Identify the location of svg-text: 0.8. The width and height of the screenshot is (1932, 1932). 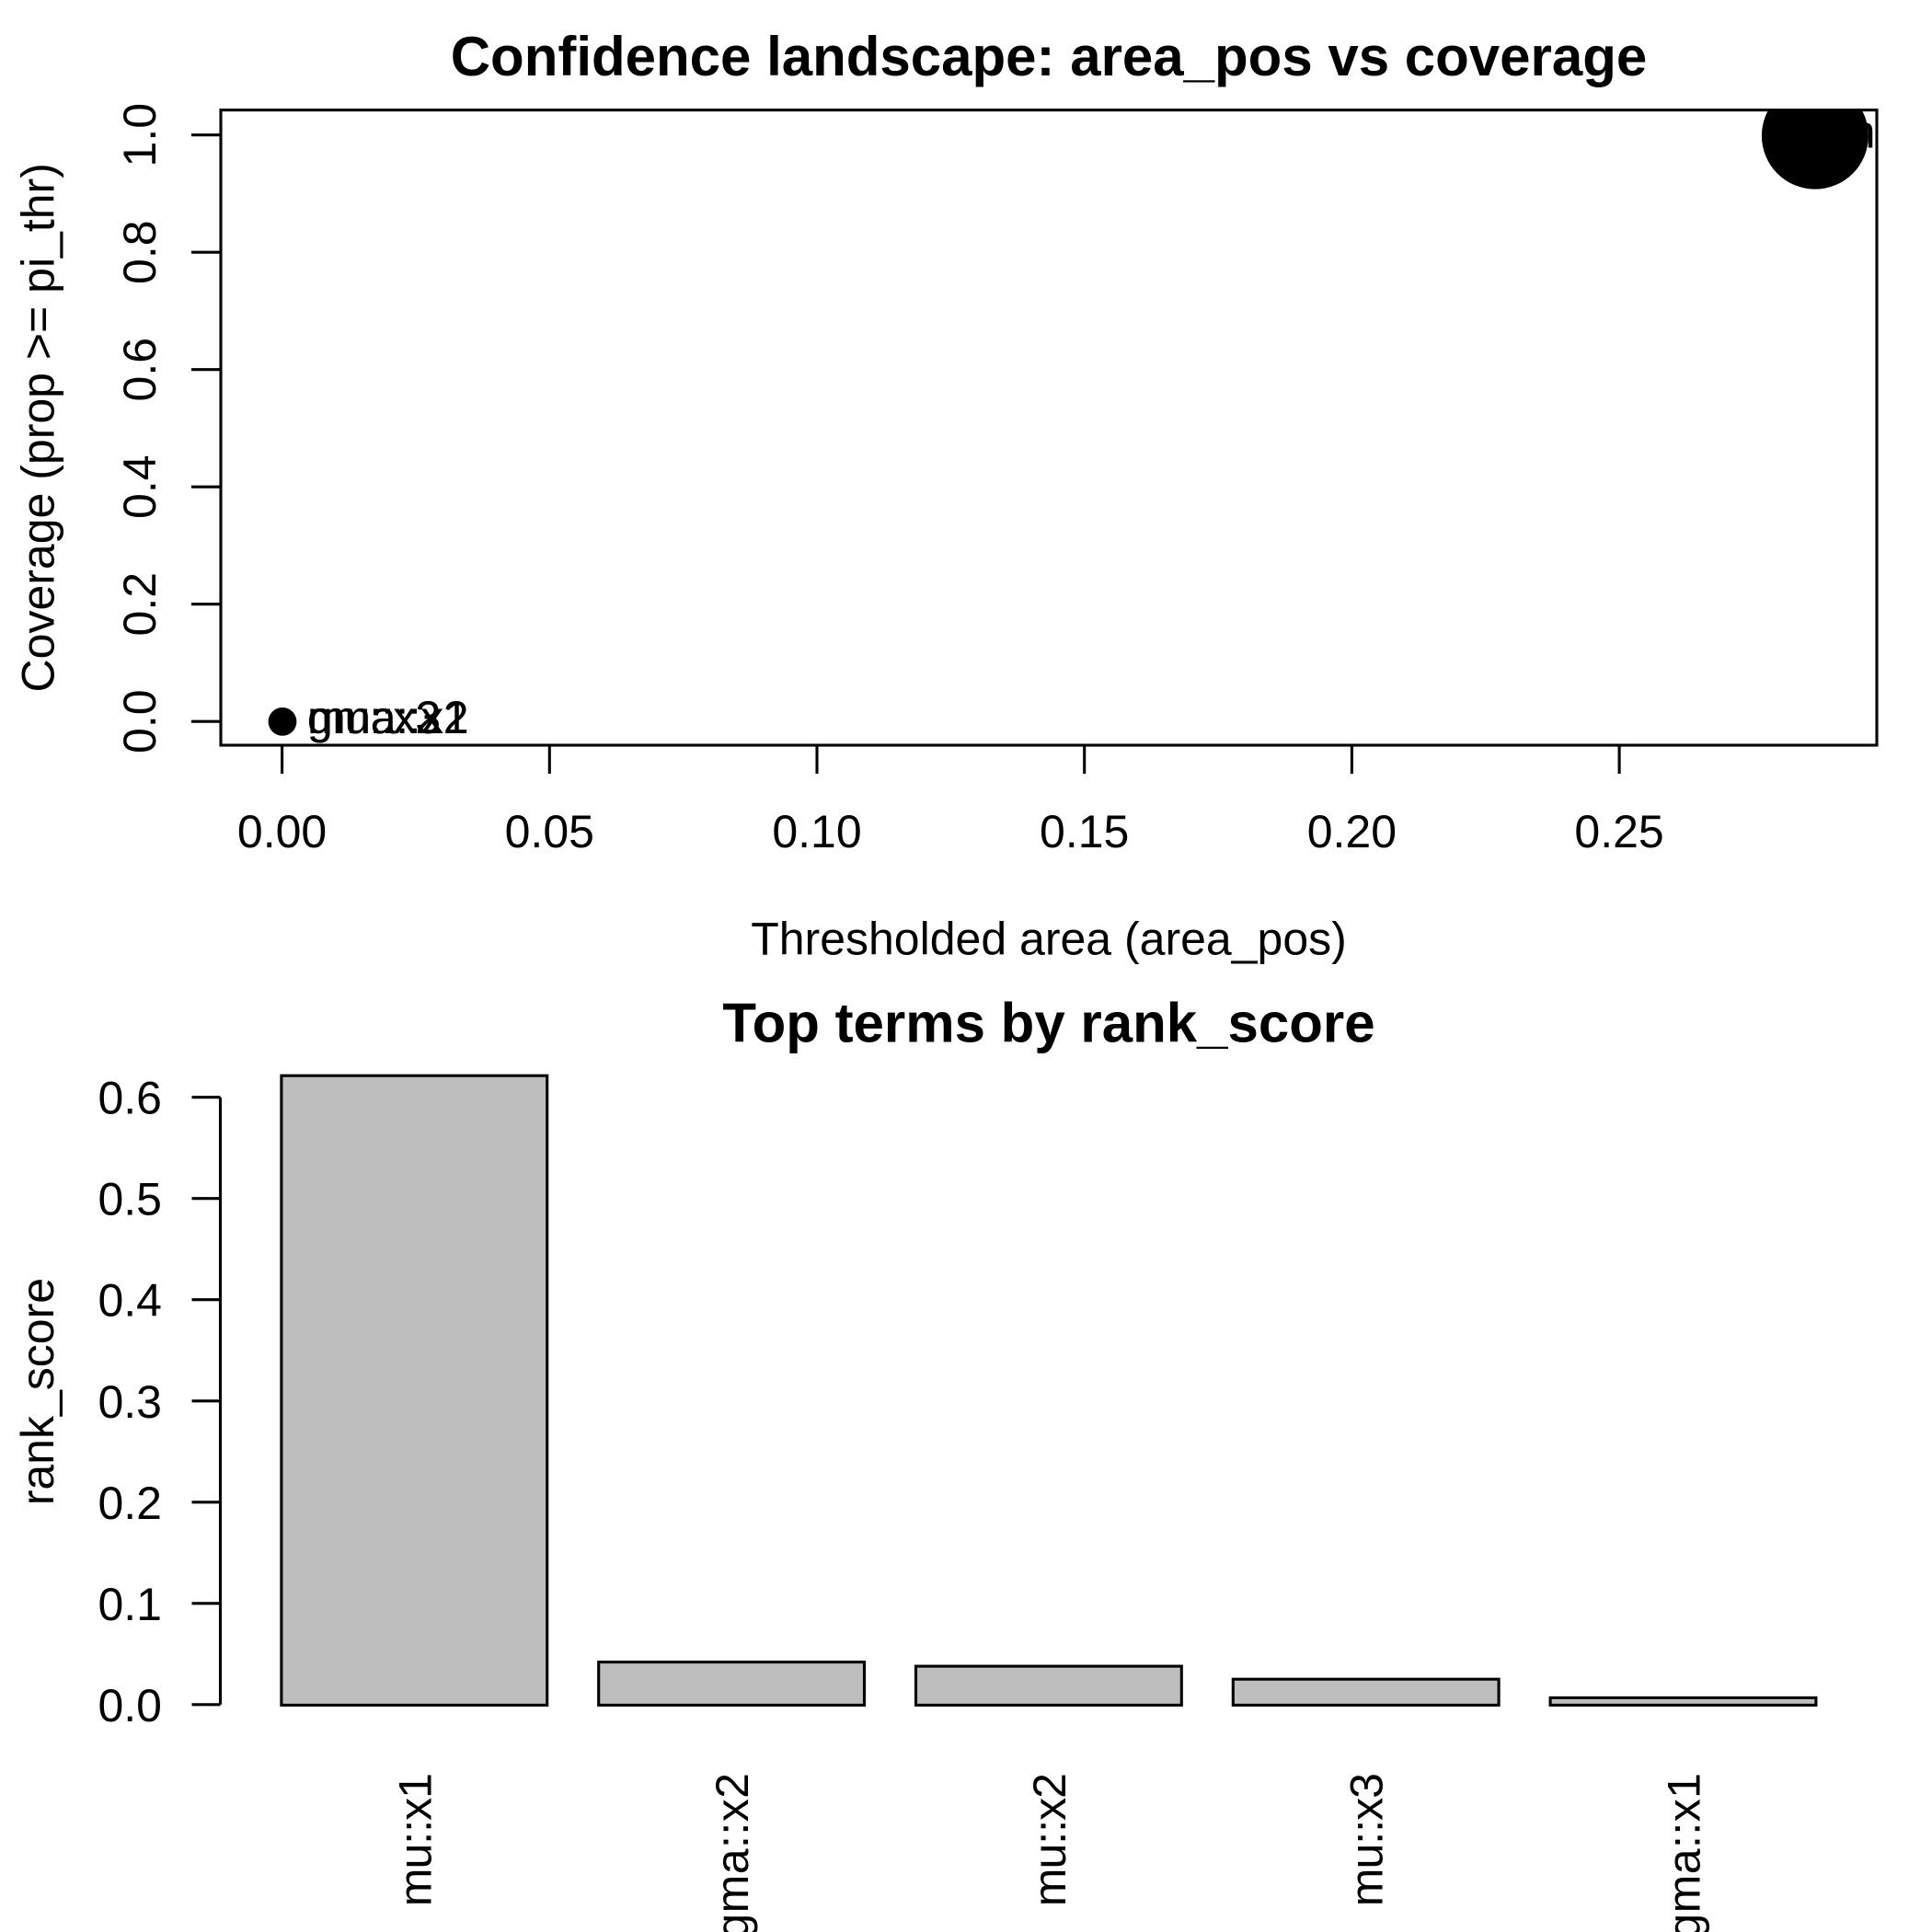
(140, 252).